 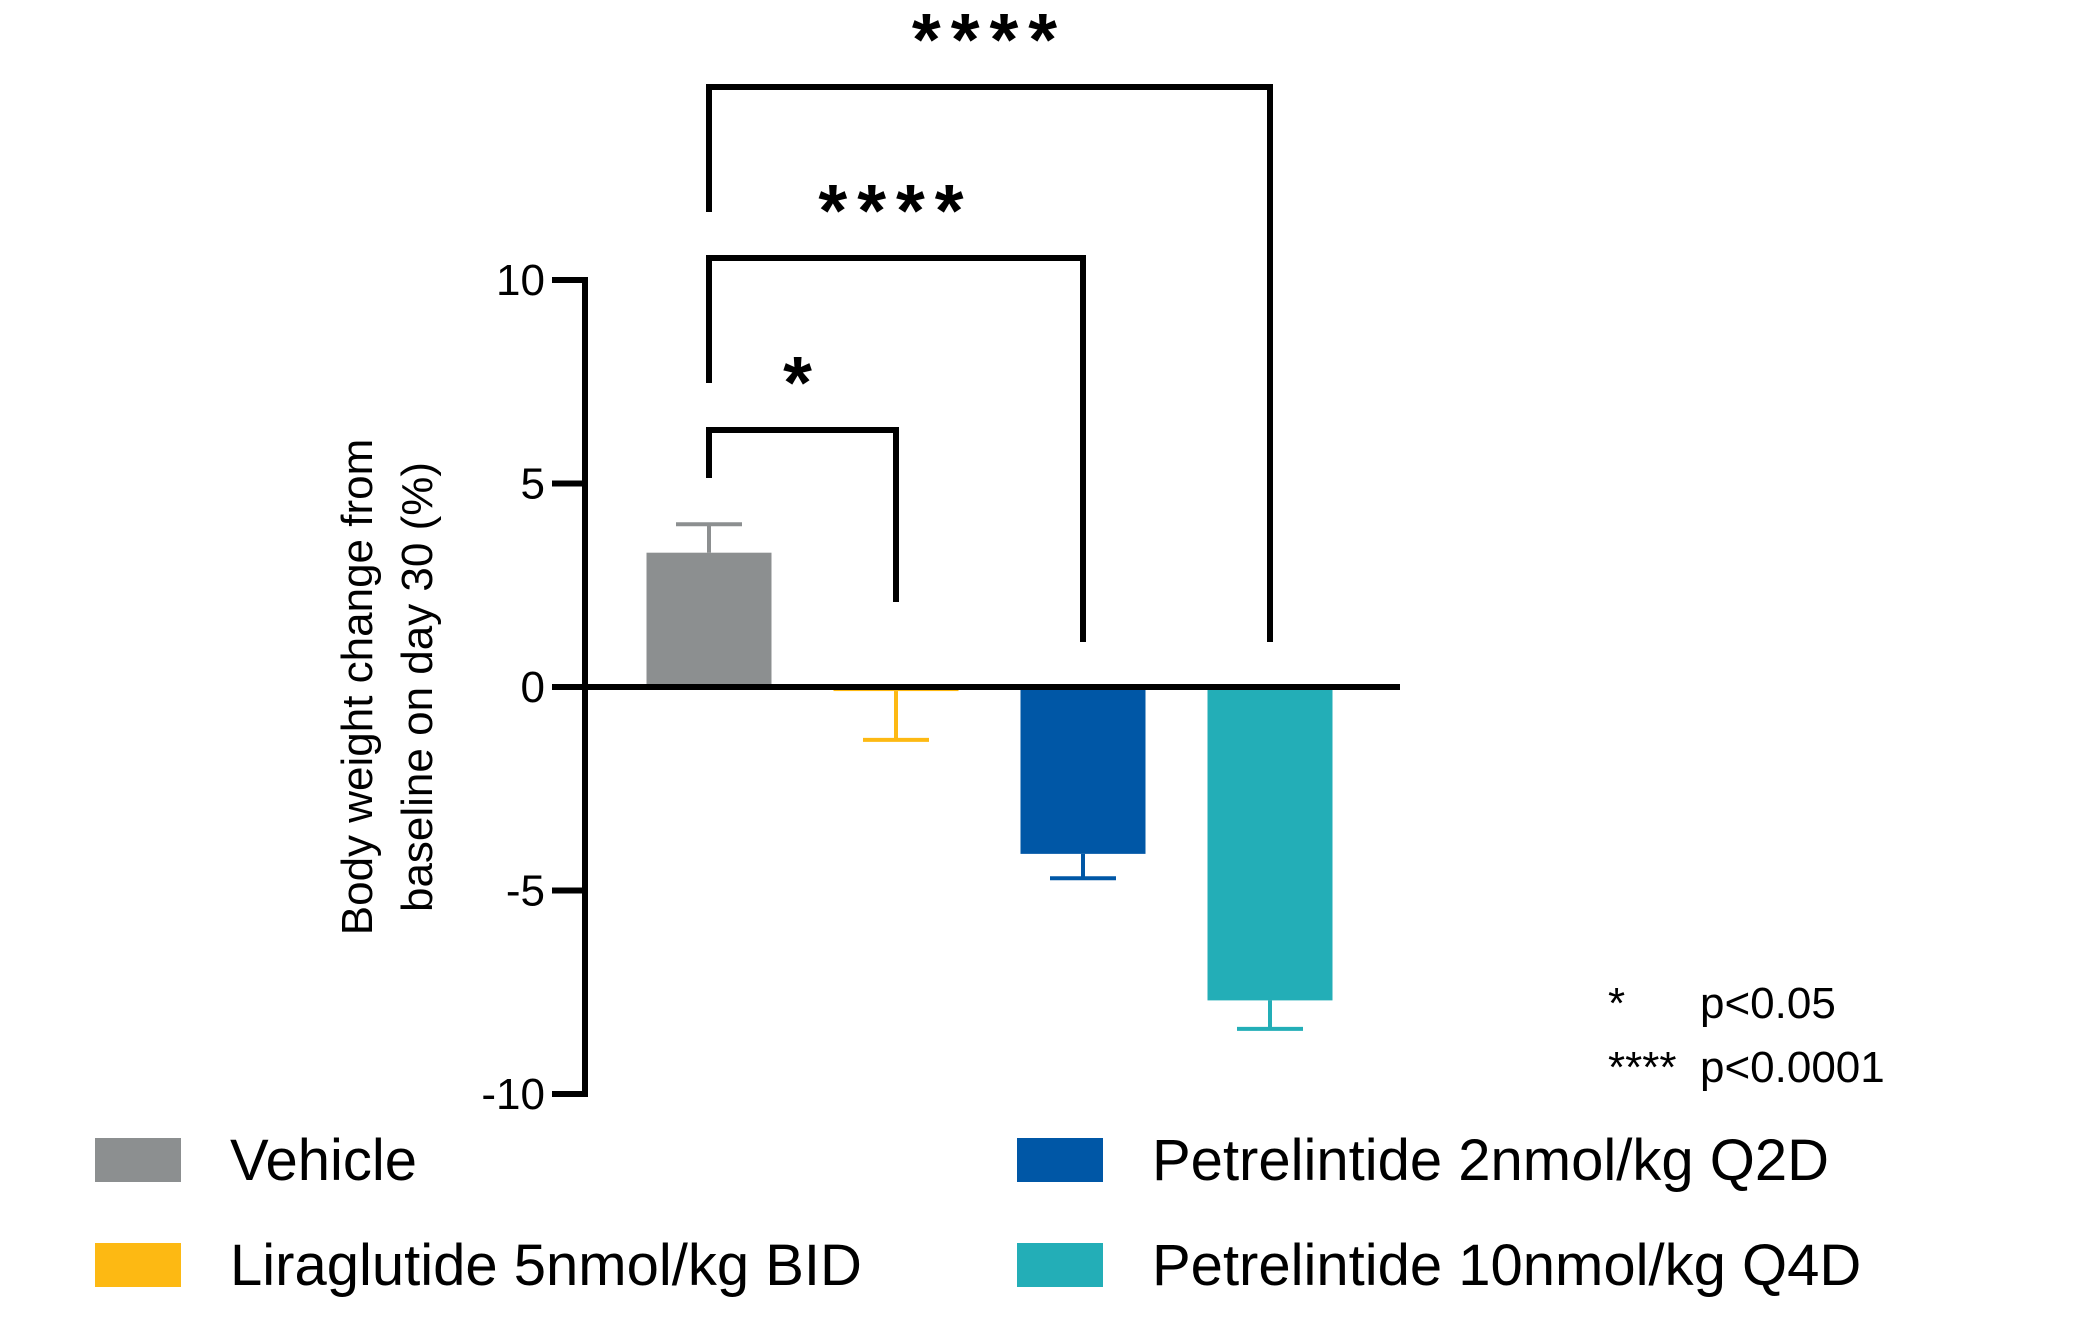 I want to click on significance-brackets: *********, so click(x=989, y=321).